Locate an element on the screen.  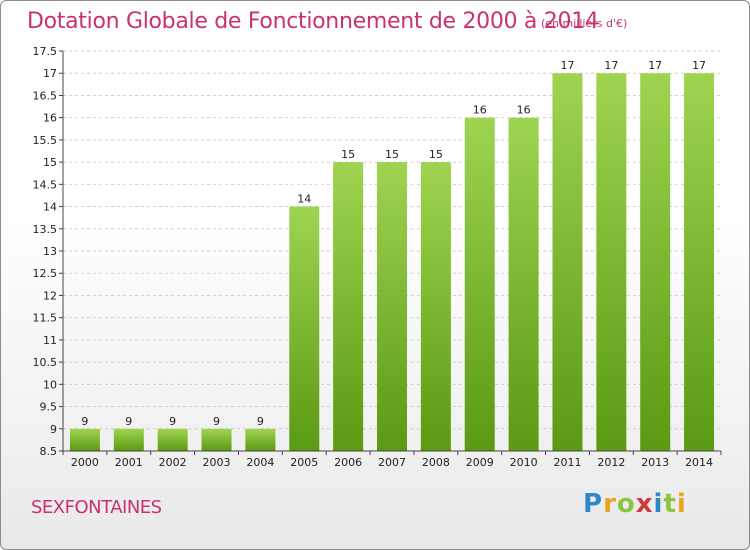
bar-2005 is located at coordinates (304, 328).